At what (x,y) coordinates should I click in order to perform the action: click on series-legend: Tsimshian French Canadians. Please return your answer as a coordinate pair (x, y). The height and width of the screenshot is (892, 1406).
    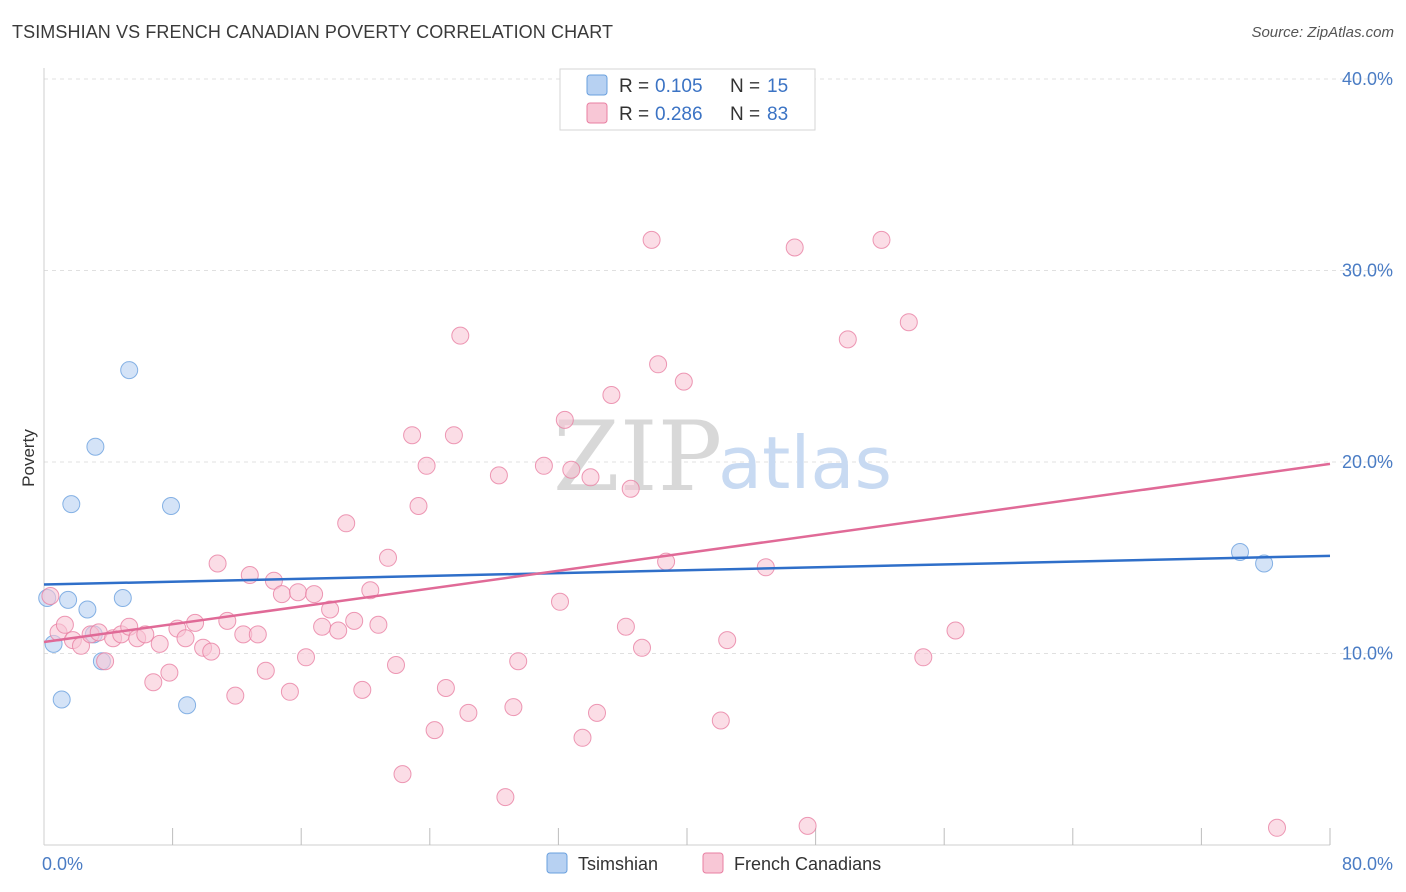
    Looking at the image, I should click on (713, 863).